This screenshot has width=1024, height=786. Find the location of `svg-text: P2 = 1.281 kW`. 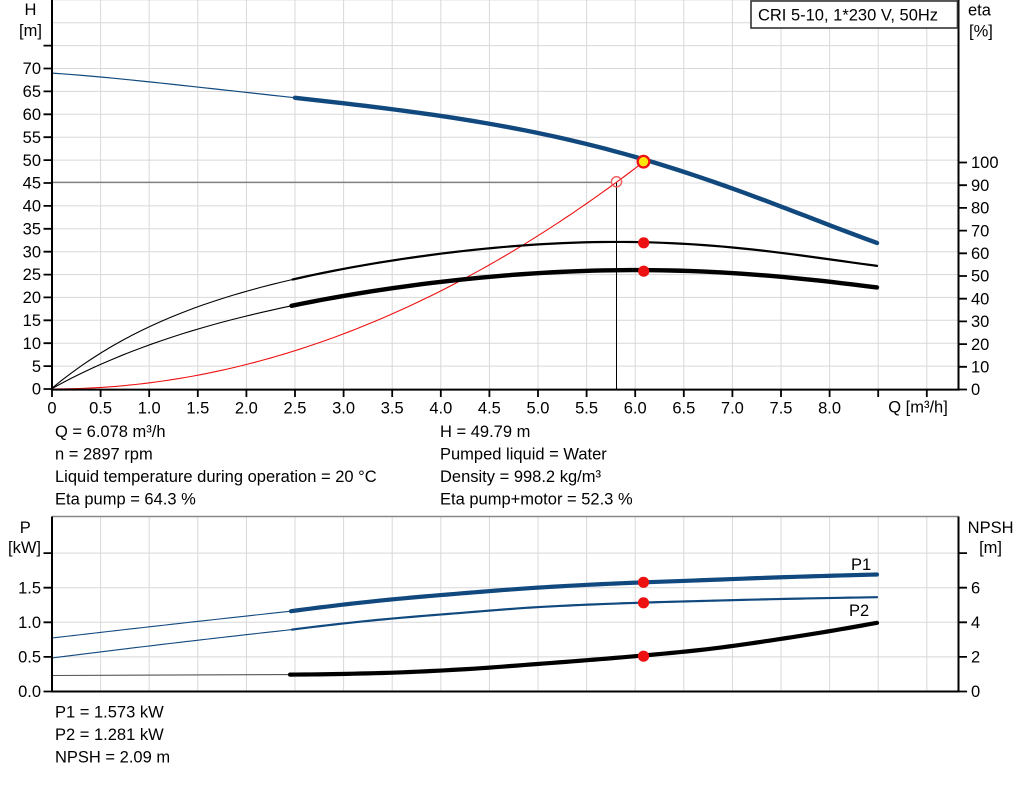

svg-text: P2 = 1.281 kW is located at coordinates (109, 735).